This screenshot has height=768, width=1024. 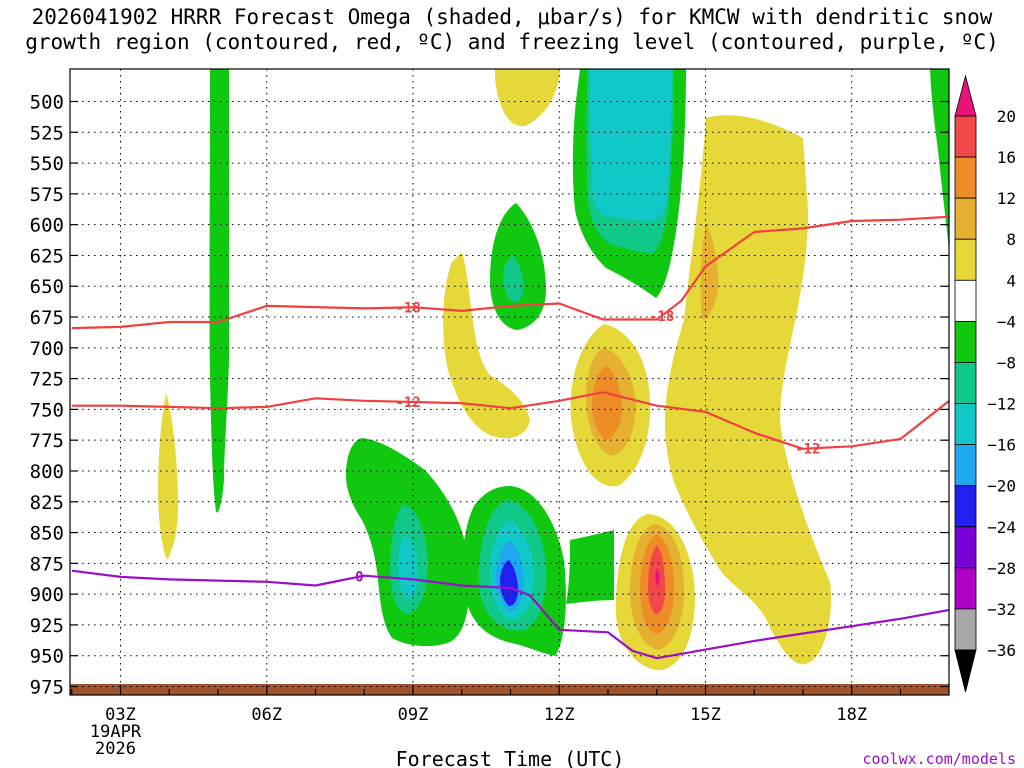 I want to click on colorbar-label: −36, so click(x=1001, y=650).